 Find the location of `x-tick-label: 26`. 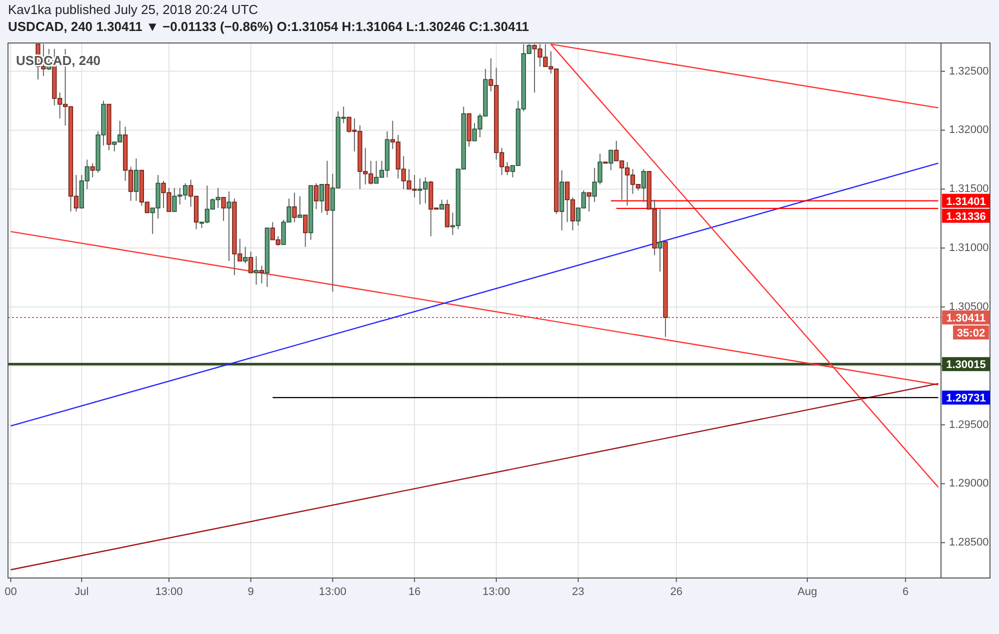

x-tick-label: 26 is located at coordinates (676, 592).